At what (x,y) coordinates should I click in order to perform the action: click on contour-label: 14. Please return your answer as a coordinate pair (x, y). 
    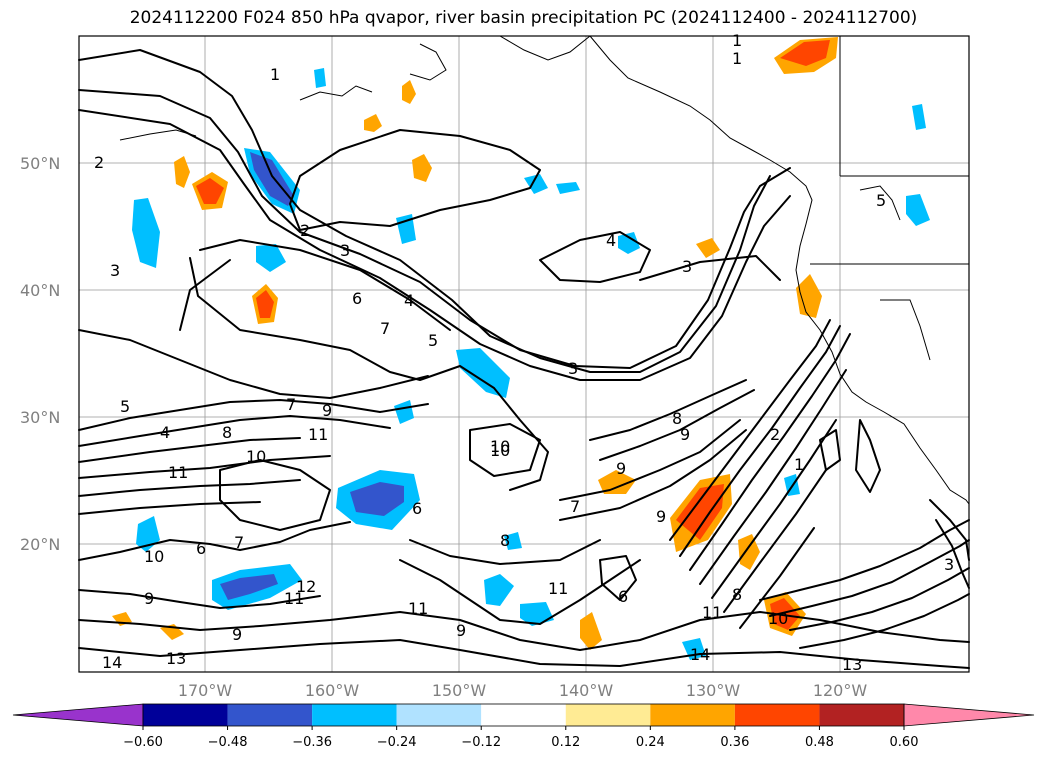
    Looking at the image, I should click on (700, 654).